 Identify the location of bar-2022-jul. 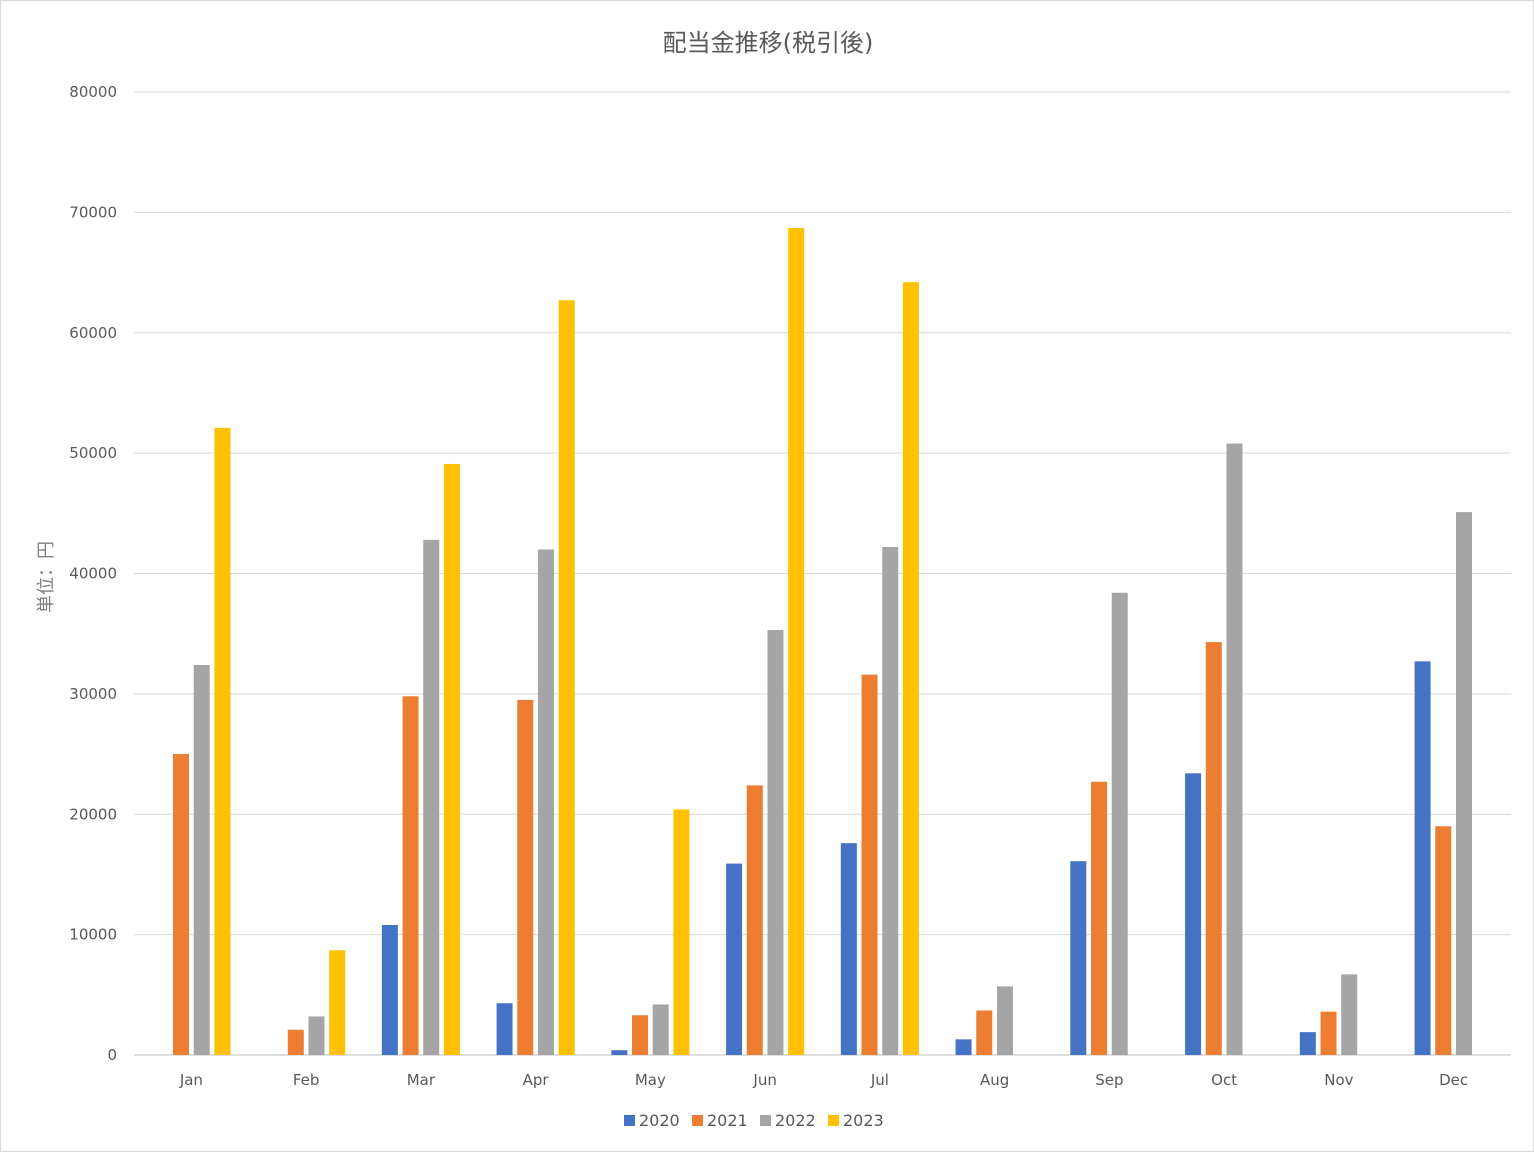
(890, 801).